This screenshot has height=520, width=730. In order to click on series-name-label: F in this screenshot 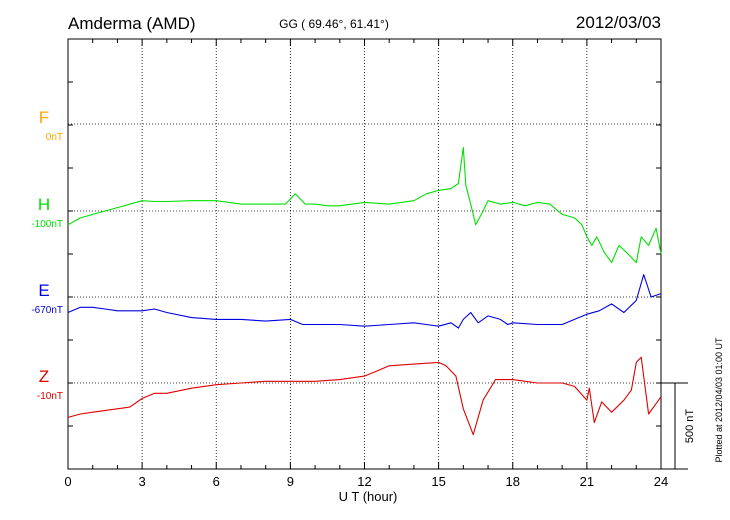, I will do `click(44, 117)`.